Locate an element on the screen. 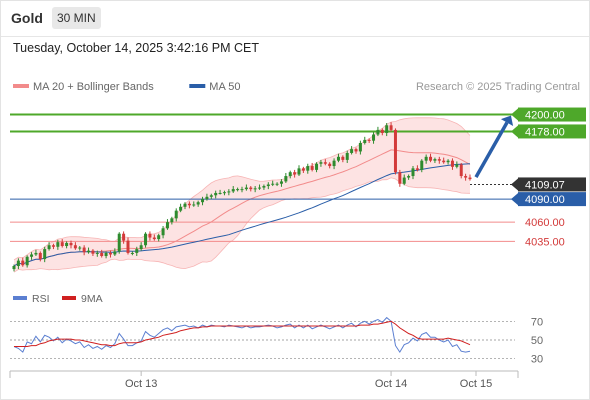  projection-arrowhead is located at coordinates (507, 120).